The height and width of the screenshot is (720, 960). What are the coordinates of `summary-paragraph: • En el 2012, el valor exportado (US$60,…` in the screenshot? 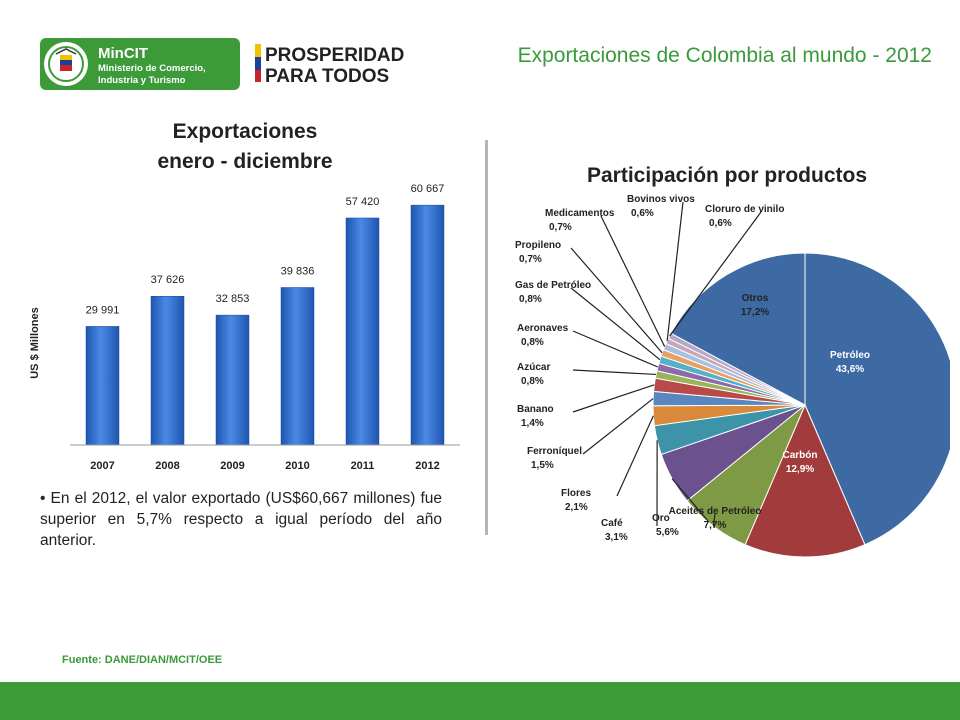 It's located at (241, 519).